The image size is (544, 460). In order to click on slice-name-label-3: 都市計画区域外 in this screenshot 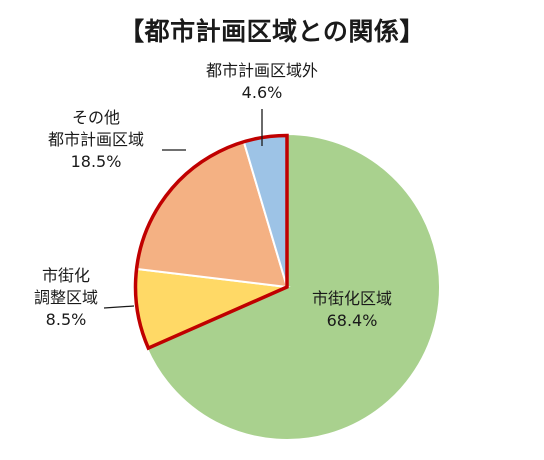, I will do `click(262, 70)`.